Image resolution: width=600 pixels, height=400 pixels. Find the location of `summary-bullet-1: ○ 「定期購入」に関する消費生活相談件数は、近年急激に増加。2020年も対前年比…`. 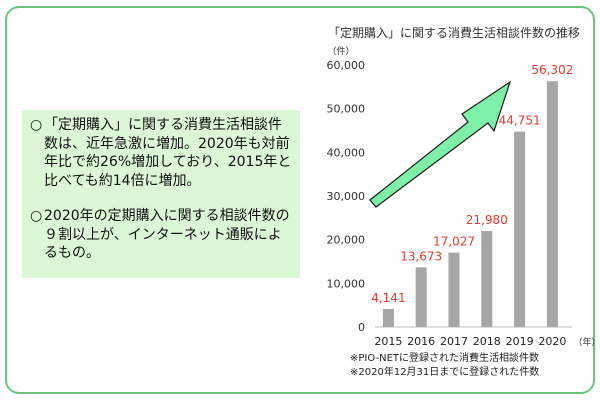

summary-bullet-1: ○ 「定期購入」に関する消費生活相談件数は、近年急激に増加。2020年も対前年比… is located at coordinates (162, 153).